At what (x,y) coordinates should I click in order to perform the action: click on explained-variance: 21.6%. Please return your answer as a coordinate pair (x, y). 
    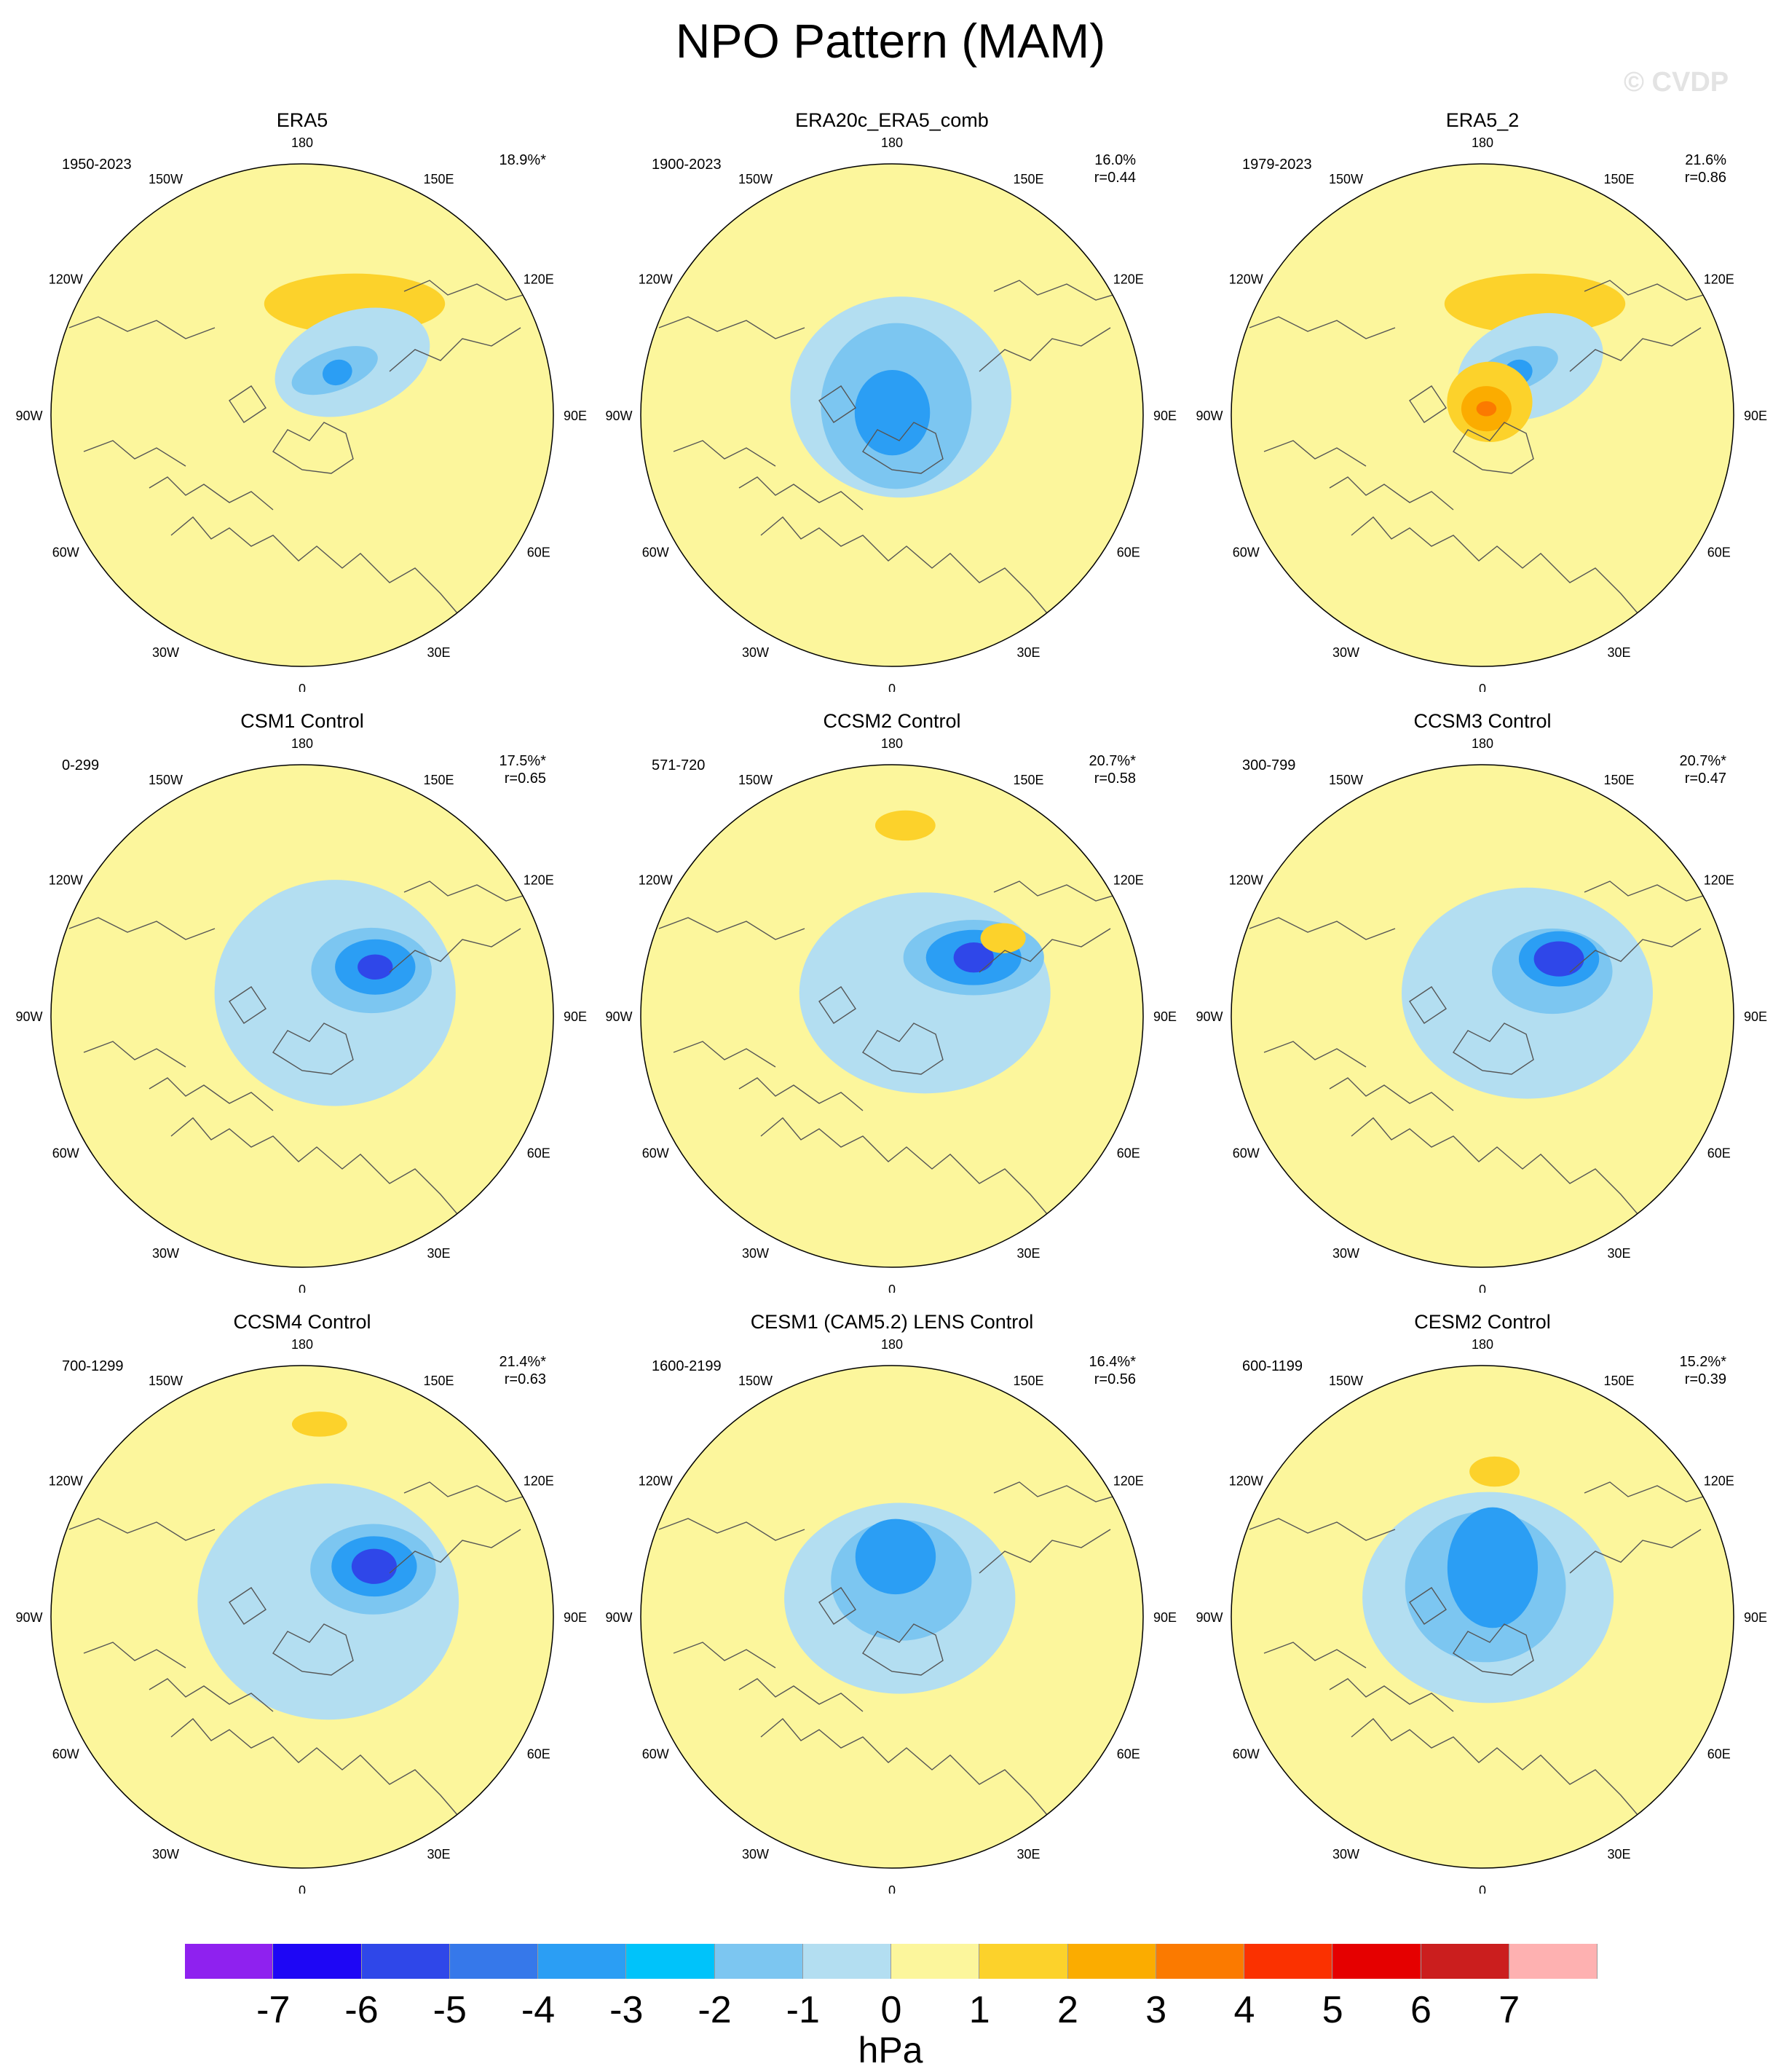
    Looking at the image, I should click on (1706, 160).